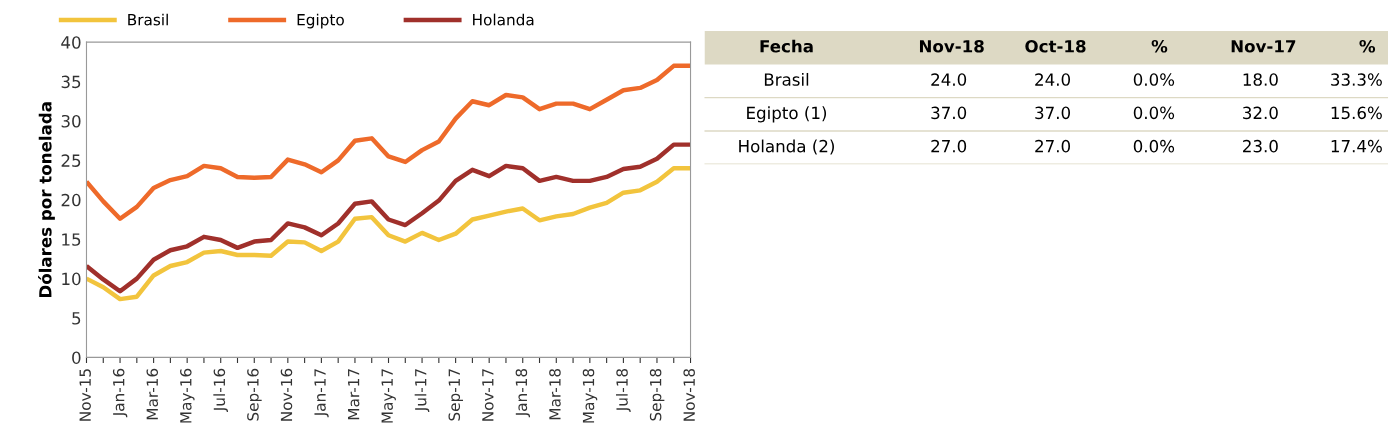  What do you see at coordinates (456, 395) in the screenshot?
I see `x-tick-label: Sep-17` at bounding box center [456, 395].